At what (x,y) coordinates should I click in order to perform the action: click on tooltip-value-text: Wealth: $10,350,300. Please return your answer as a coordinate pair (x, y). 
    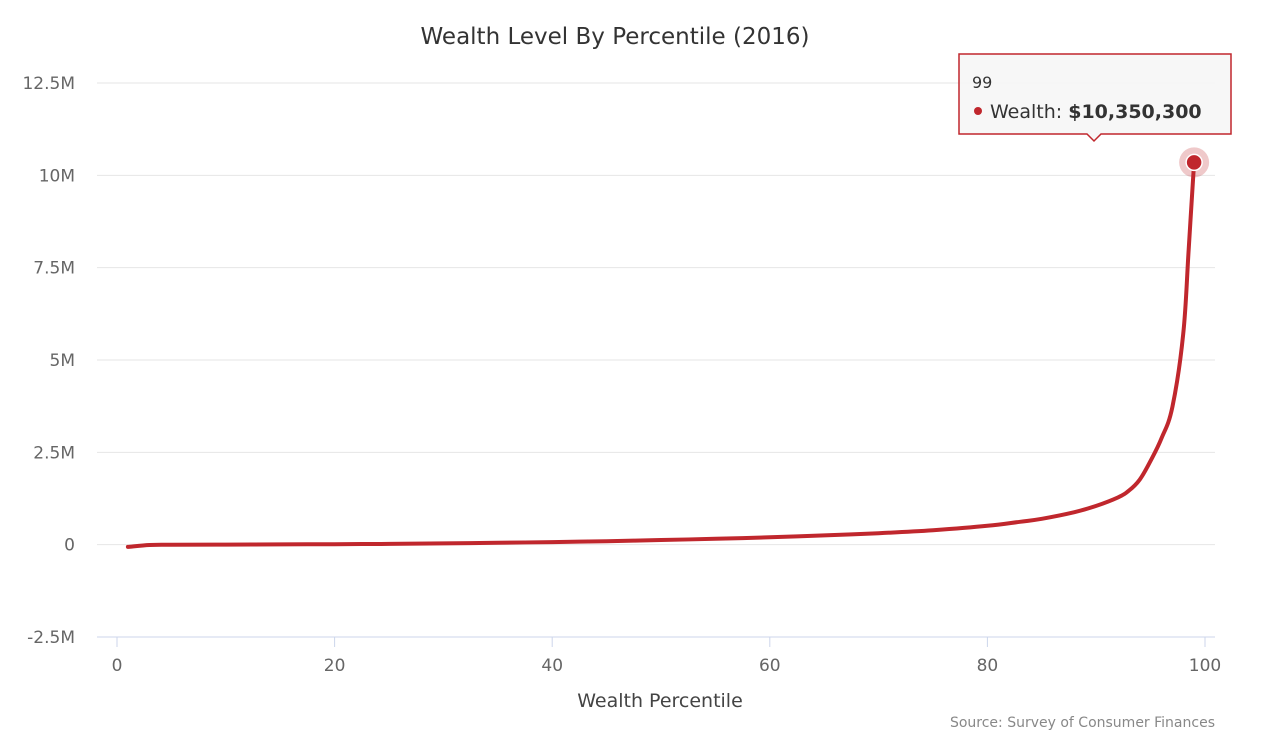
    Looking at the image, I should click on (1096, 112).